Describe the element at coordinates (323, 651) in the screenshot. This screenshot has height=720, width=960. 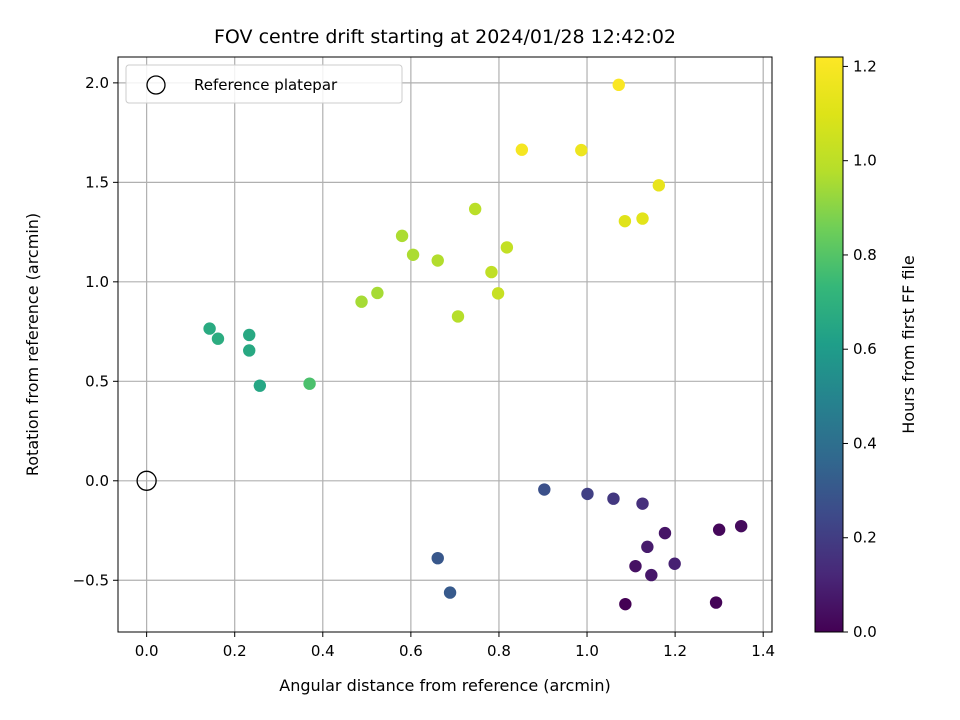
I see `x-tick-label: 0.4` at that location.